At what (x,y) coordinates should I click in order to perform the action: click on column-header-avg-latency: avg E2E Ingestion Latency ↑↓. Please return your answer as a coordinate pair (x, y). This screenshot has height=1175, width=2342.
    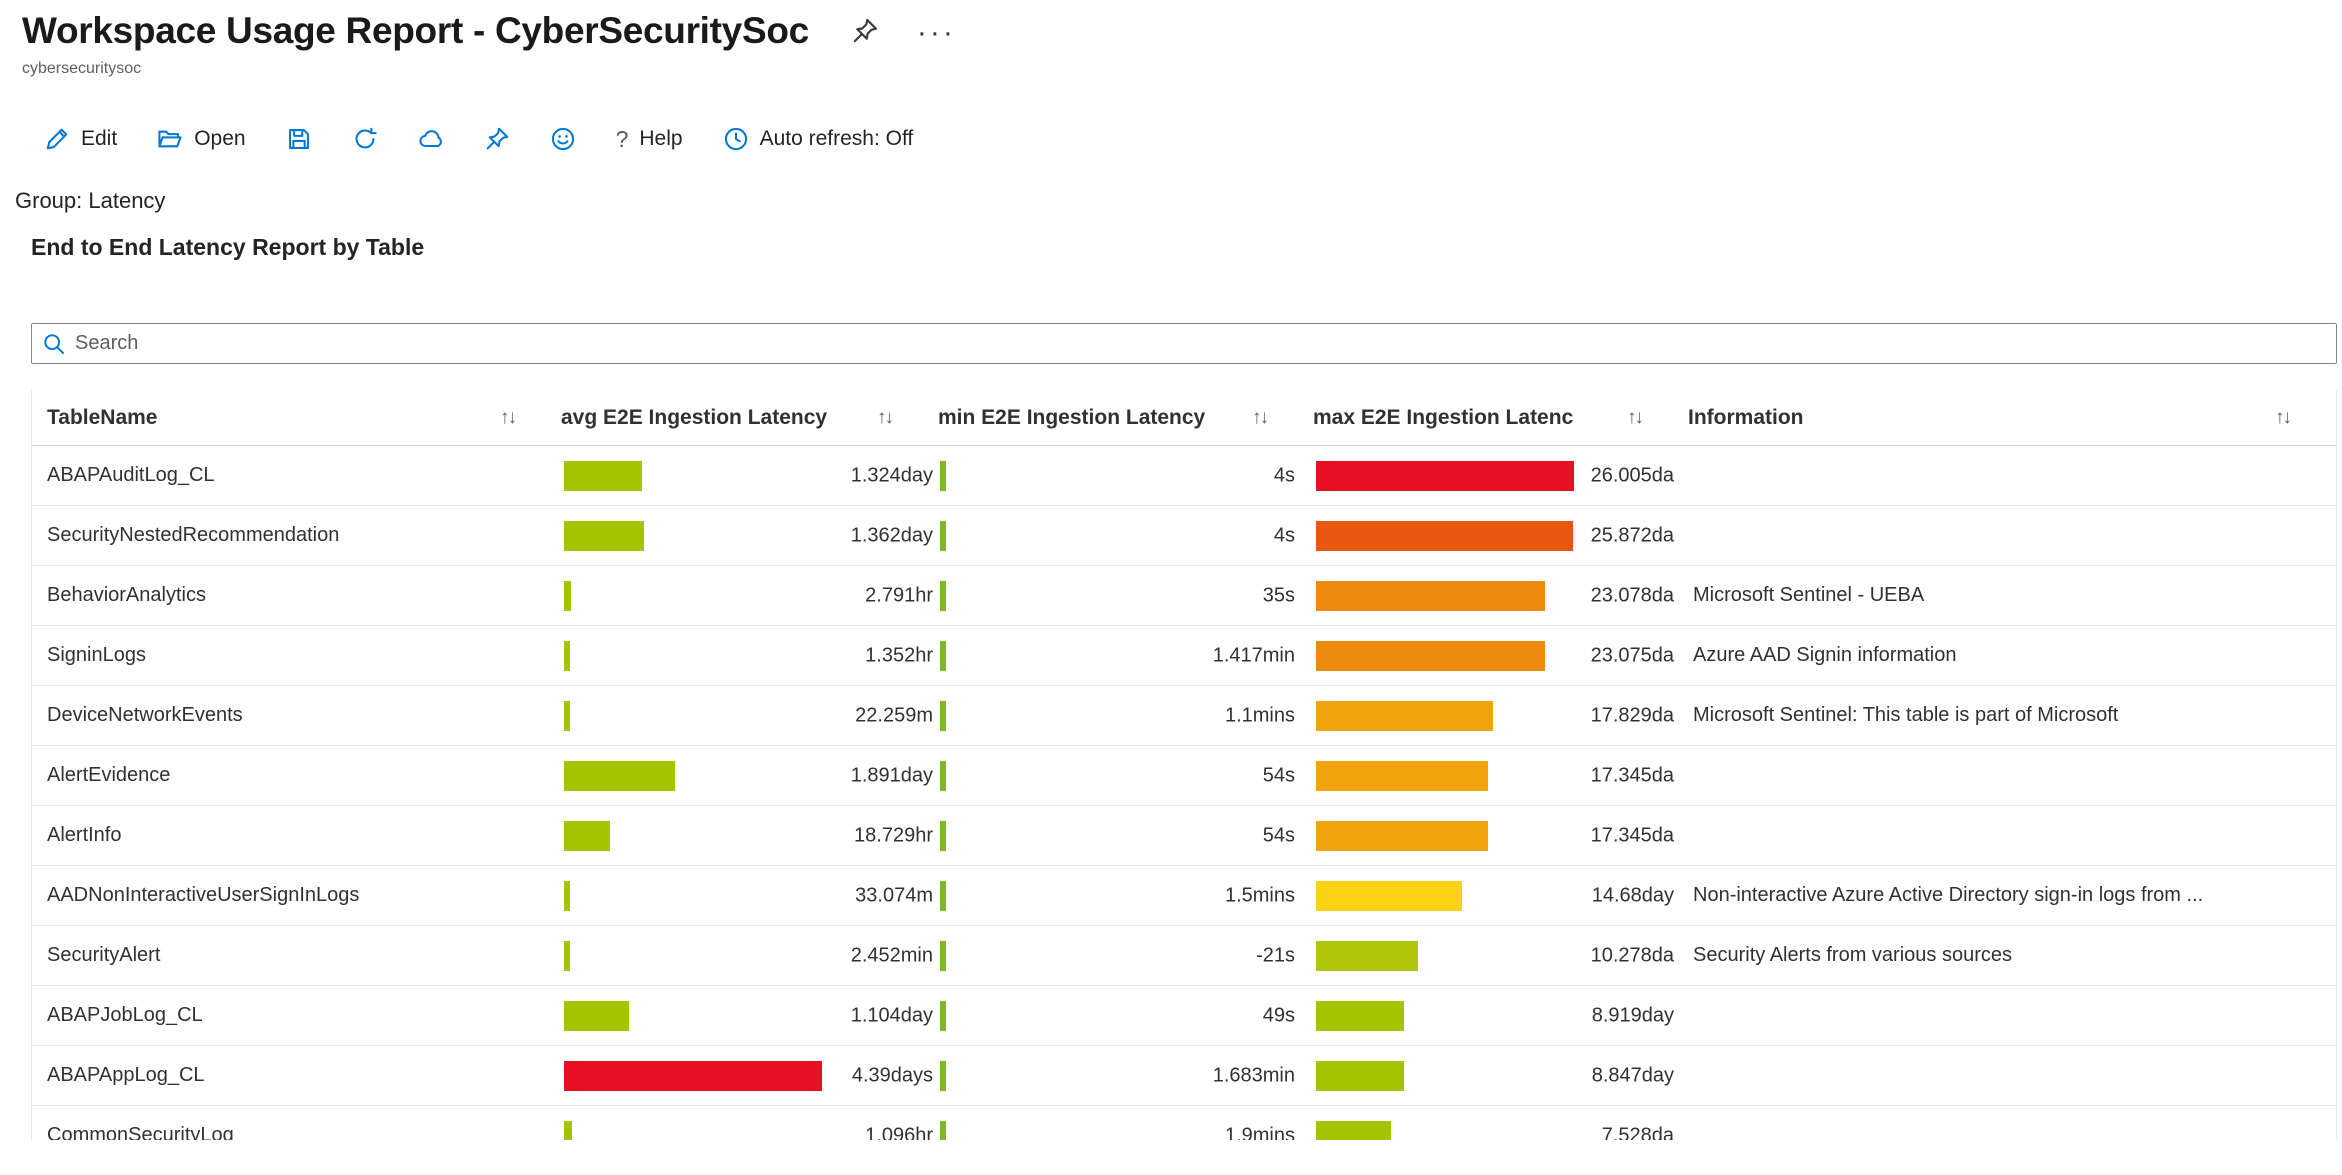
    Looking at the image, I should click on (727, 417).